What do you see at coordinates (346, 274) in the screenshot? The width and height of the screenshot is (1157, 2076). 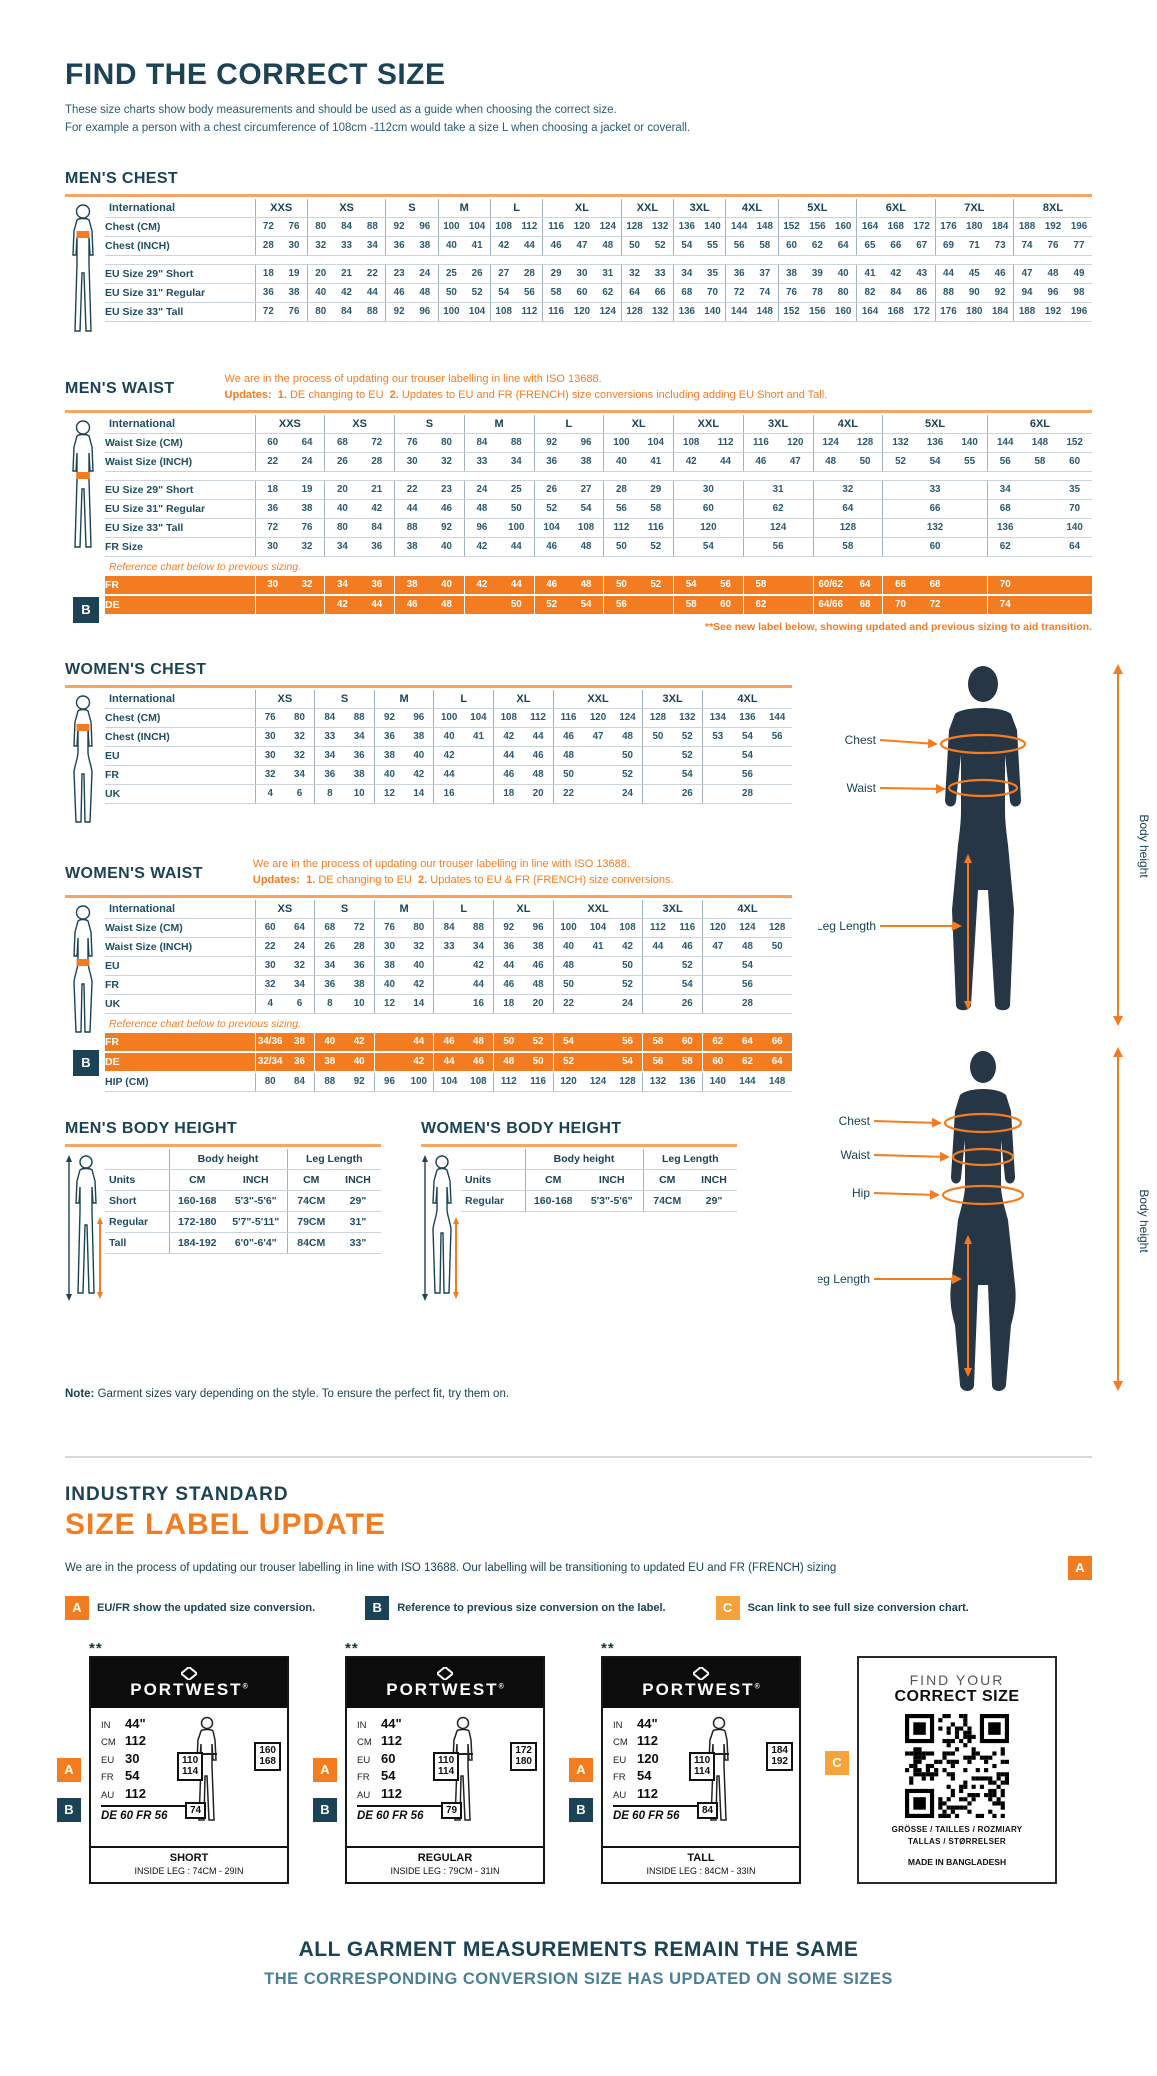 I see `size-cell: 20 21 22` at bounding box center [346, 274].